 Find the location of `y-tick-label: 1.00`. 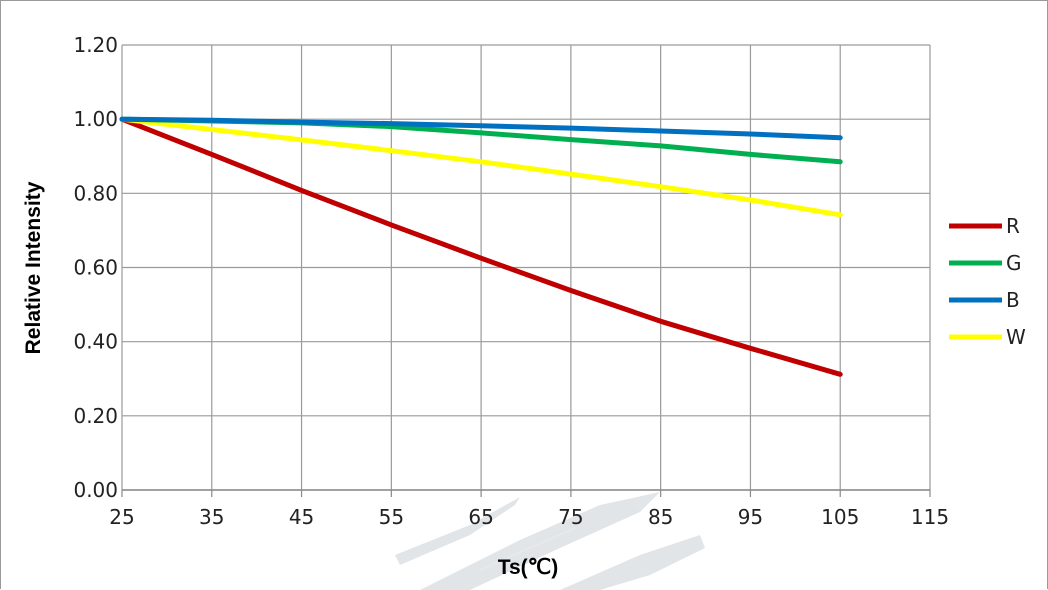

y-tick-label: 1.00 is located at coordinates (95, 119).